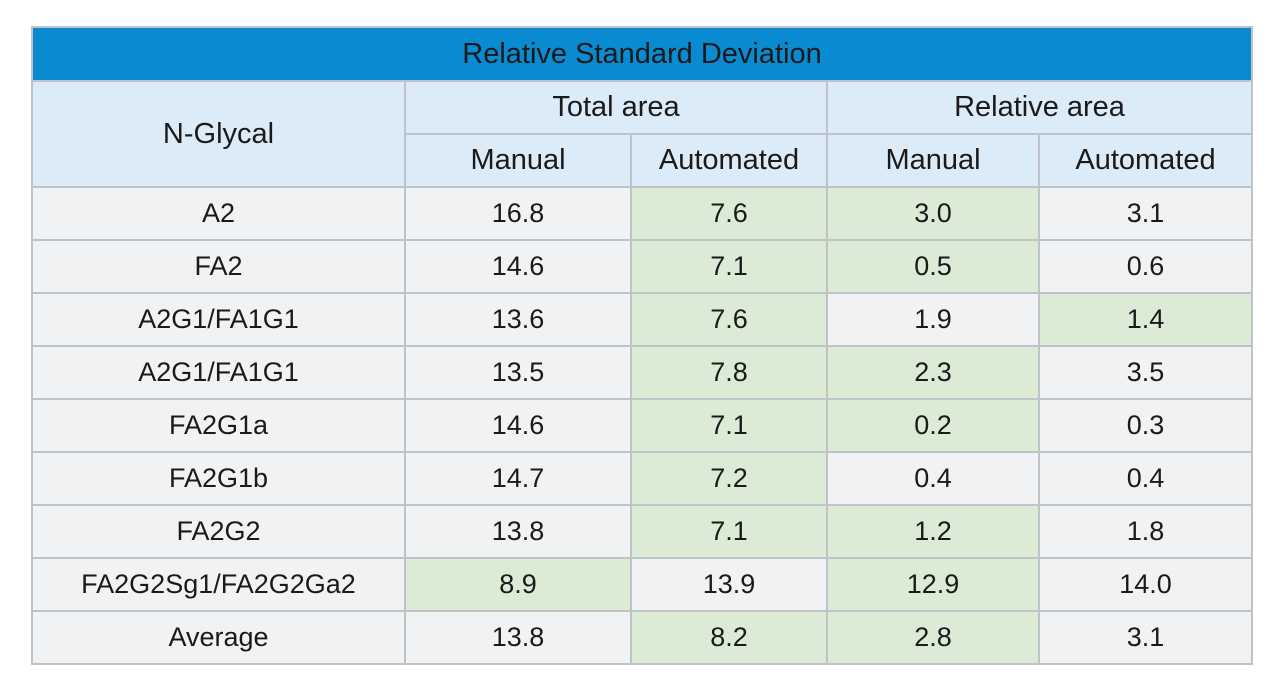 The height and width of the screenshot is (698, 1280). What do you see at coordinates (933, 478) in the screenshot?
I see `relative-manual-cell: 0.4` at bounding box center [933, 478].